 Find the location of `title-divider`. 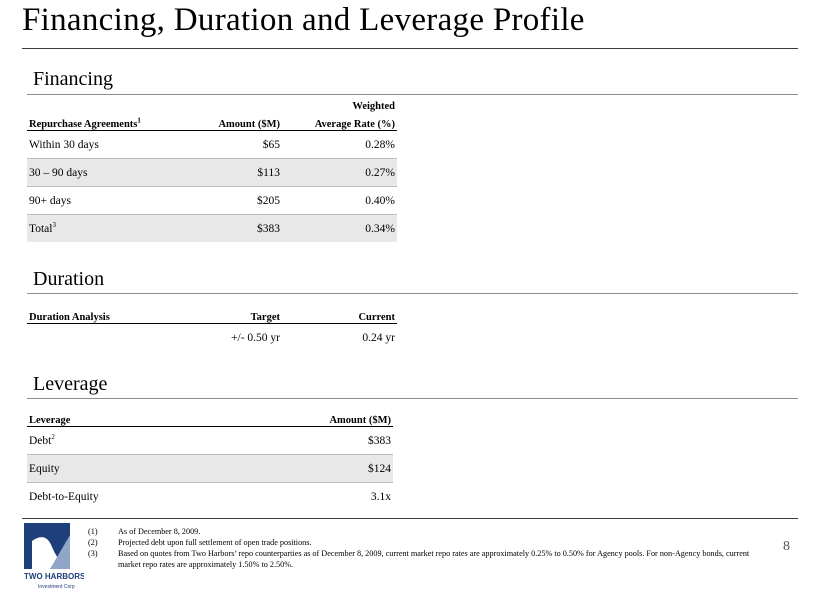

title-divider is located at coordinates (410, 48).